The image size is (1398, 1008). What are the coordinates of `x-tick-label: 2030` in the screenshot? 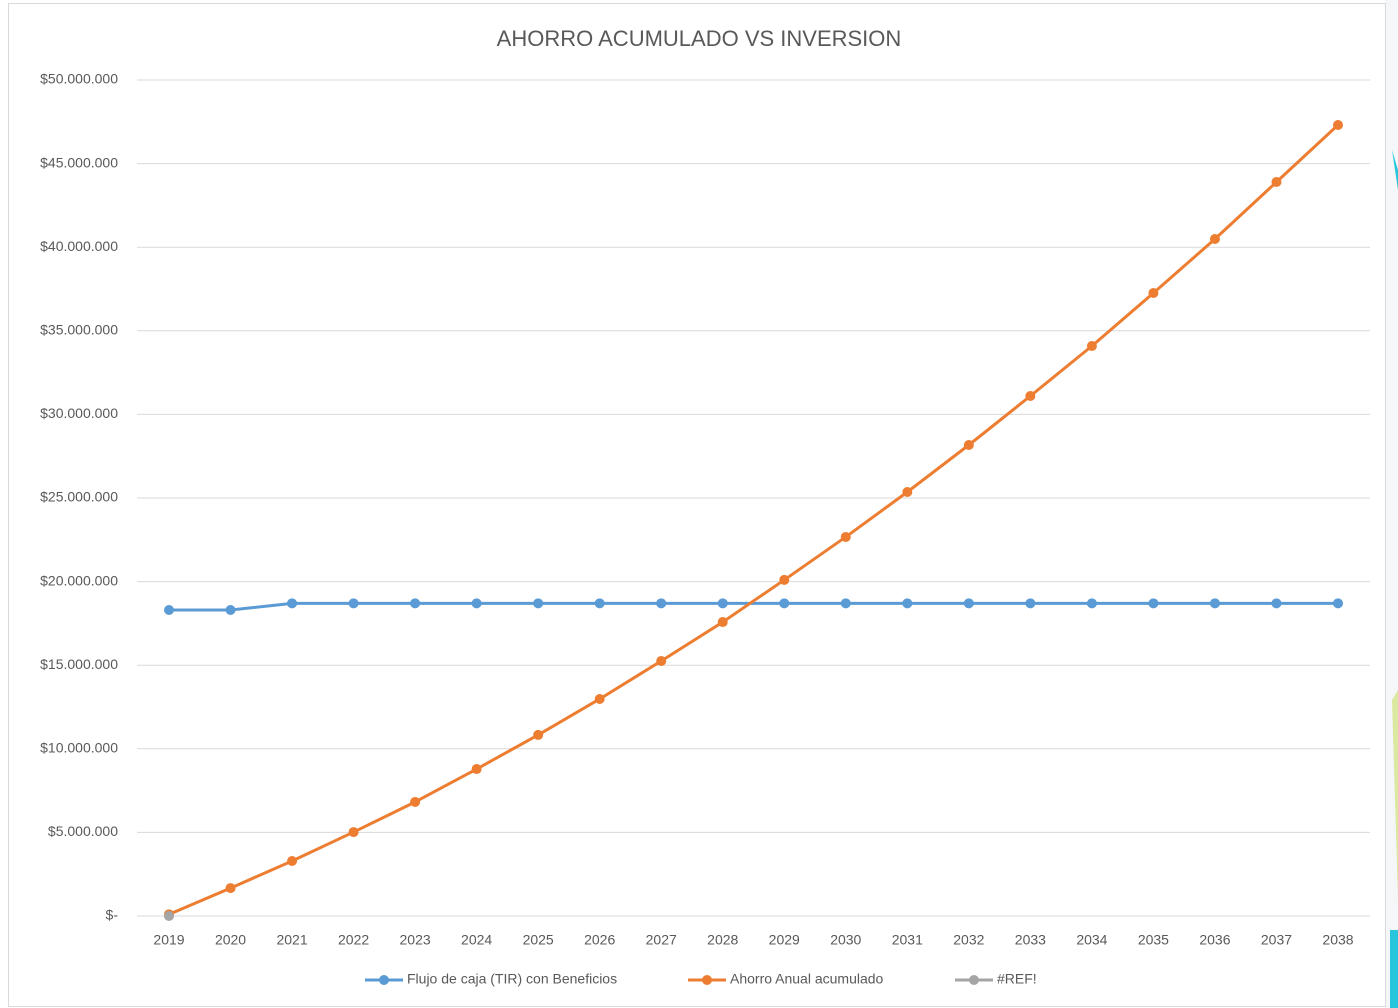 It's located at (845, 940).